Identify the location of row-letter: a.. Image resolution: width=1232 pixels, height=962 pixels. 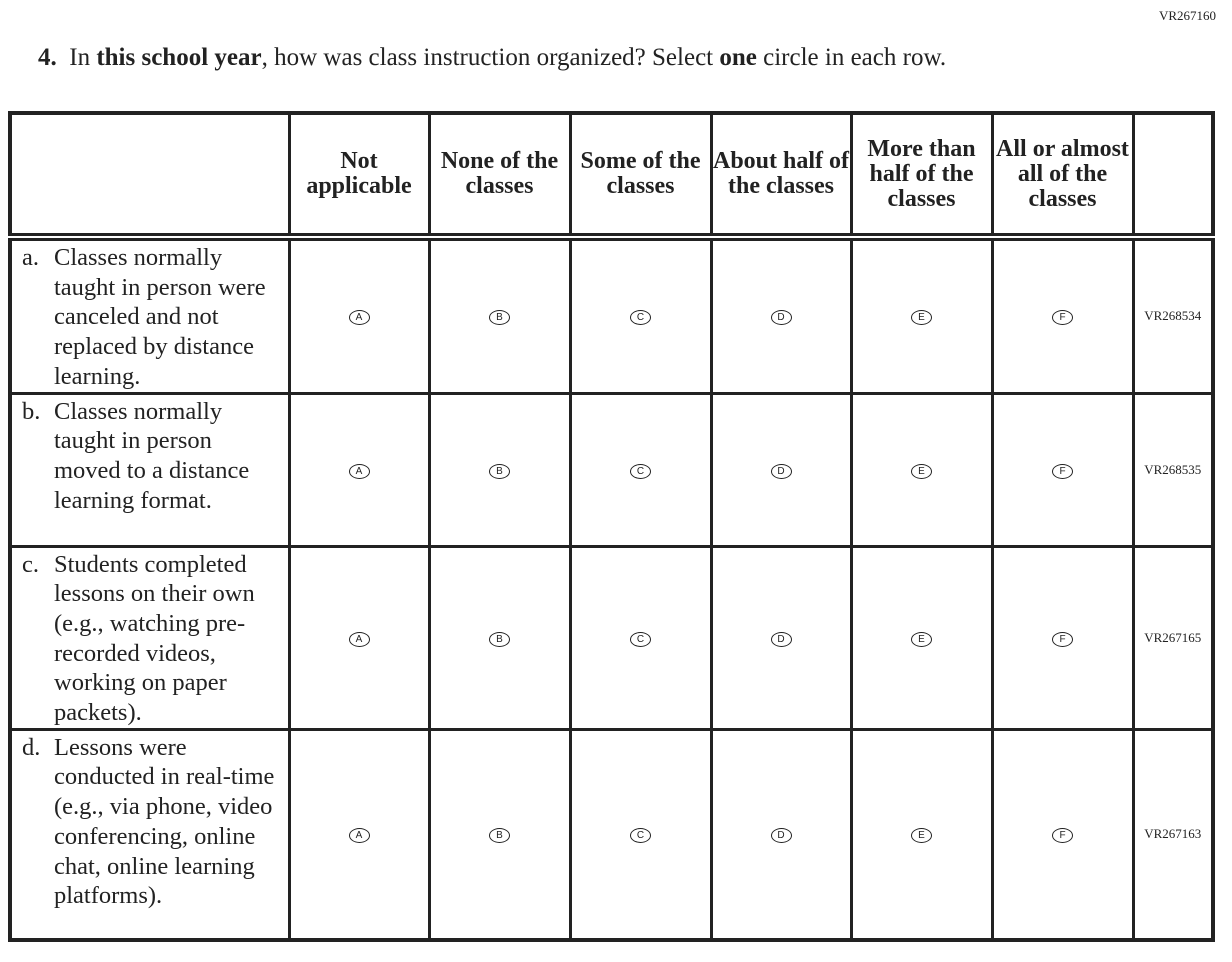
(30, 257).